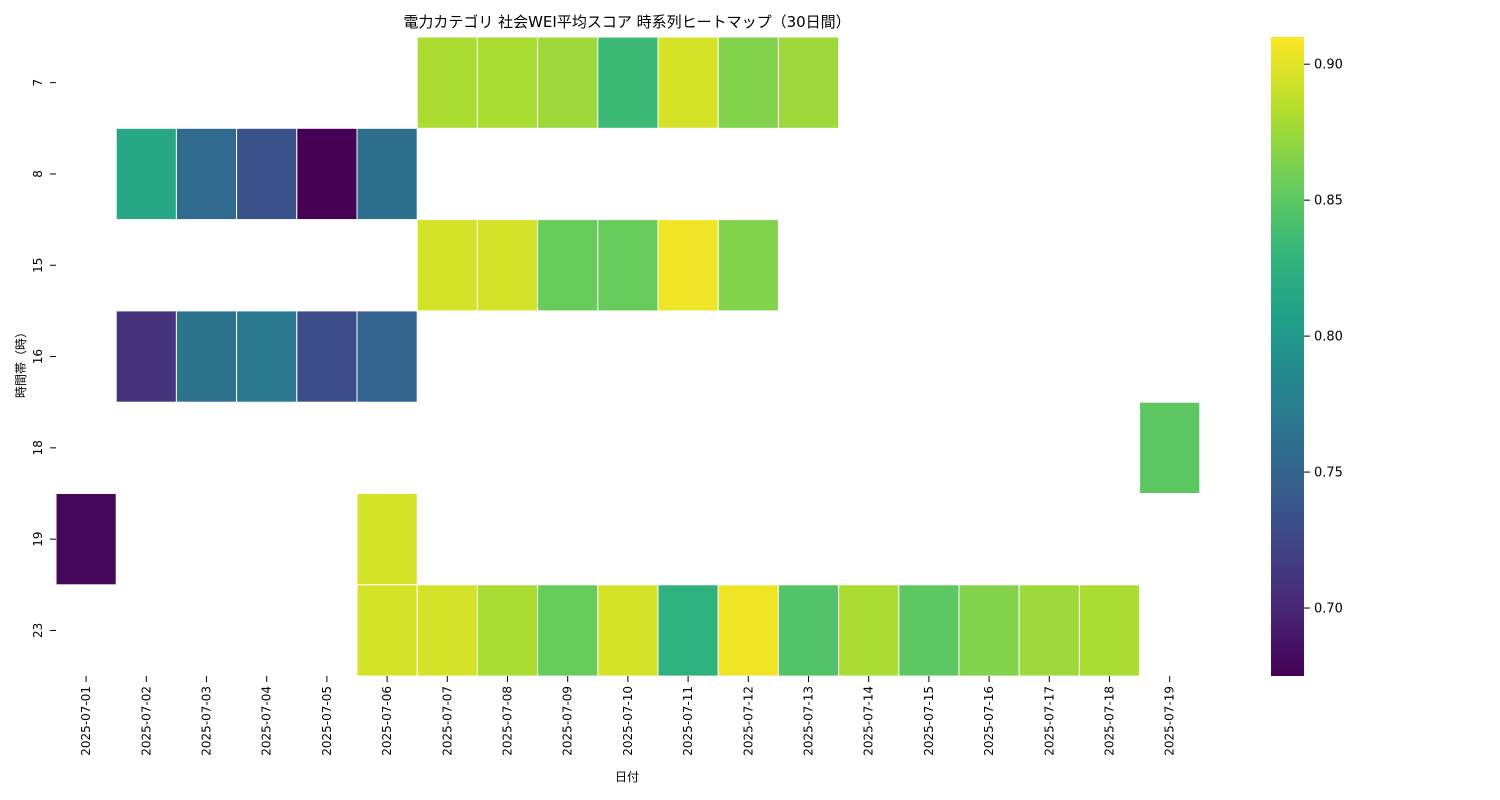 The image size is (1500, 800). Describe the element at coordinates (1328, 609) in the screenshot. I see `colorbar-tick-label: 0.70` at that location.